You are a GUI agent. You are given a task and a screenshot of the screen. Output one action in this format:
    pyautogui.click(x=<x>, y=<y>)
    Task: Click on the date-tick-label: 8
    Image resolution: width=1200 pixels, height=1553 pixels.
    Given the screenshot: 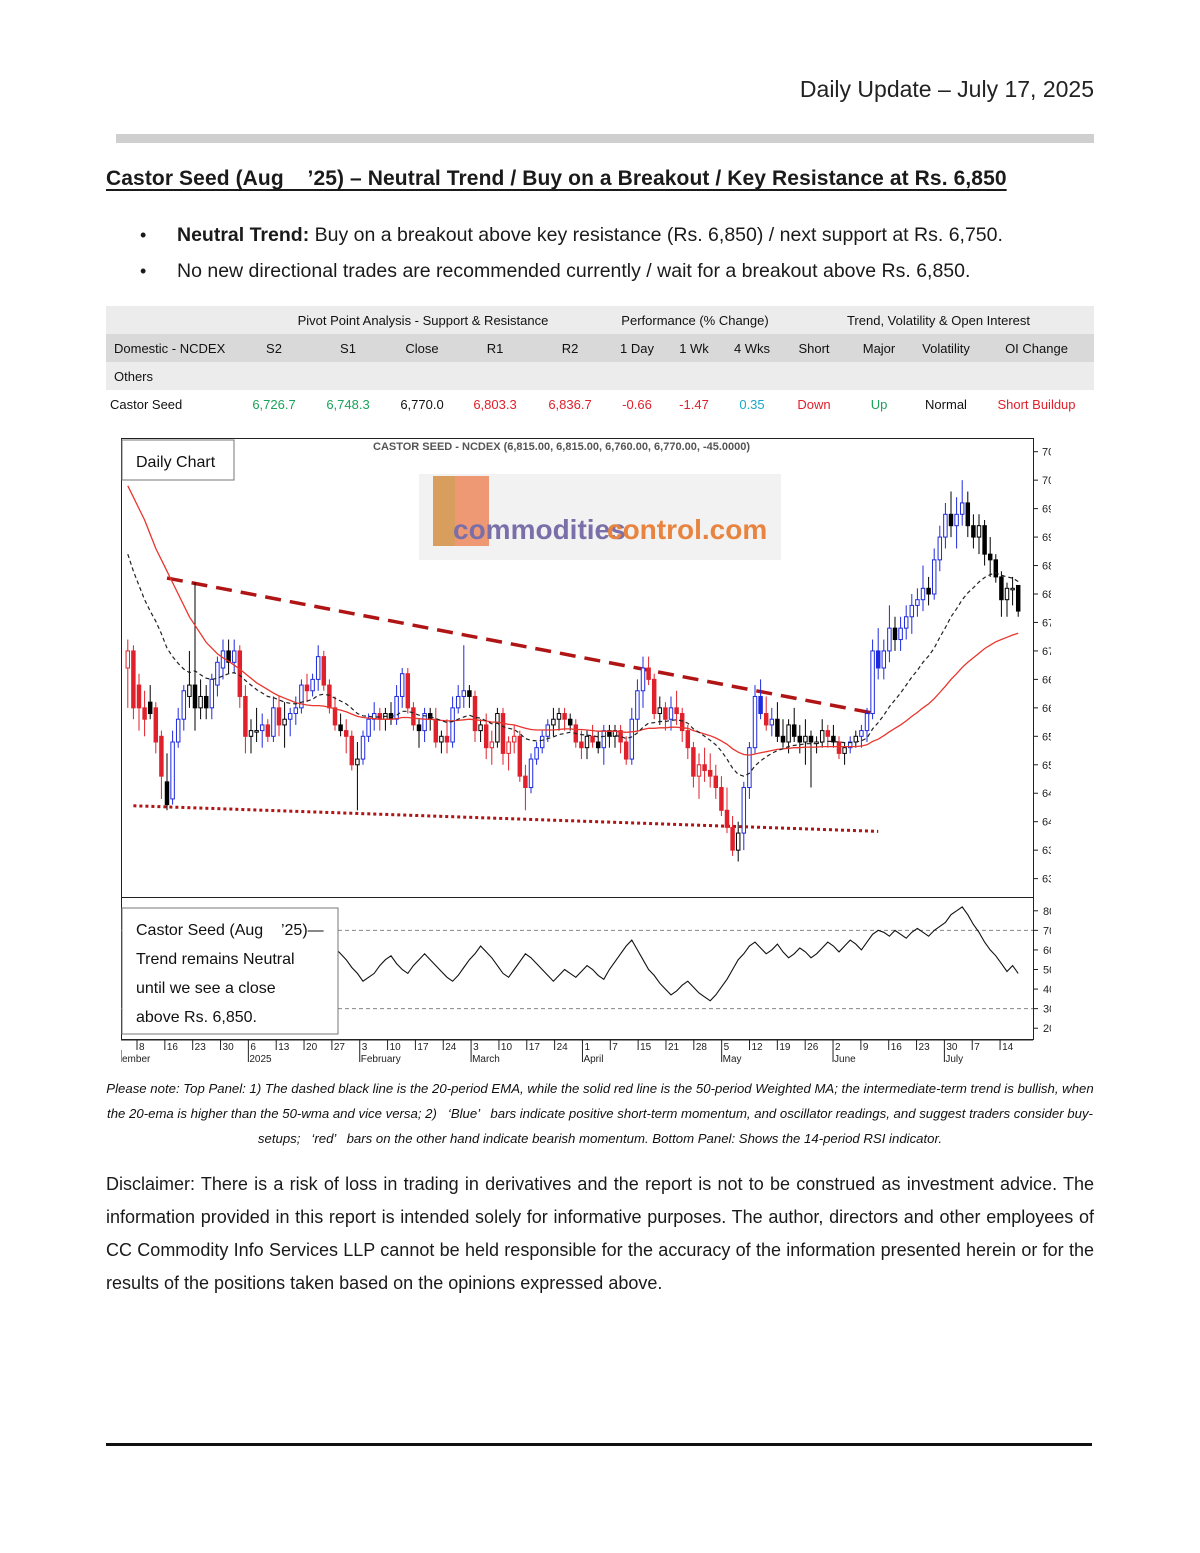 What is the action you would take?
    pyautogui.click(x=142, y=1047)
    